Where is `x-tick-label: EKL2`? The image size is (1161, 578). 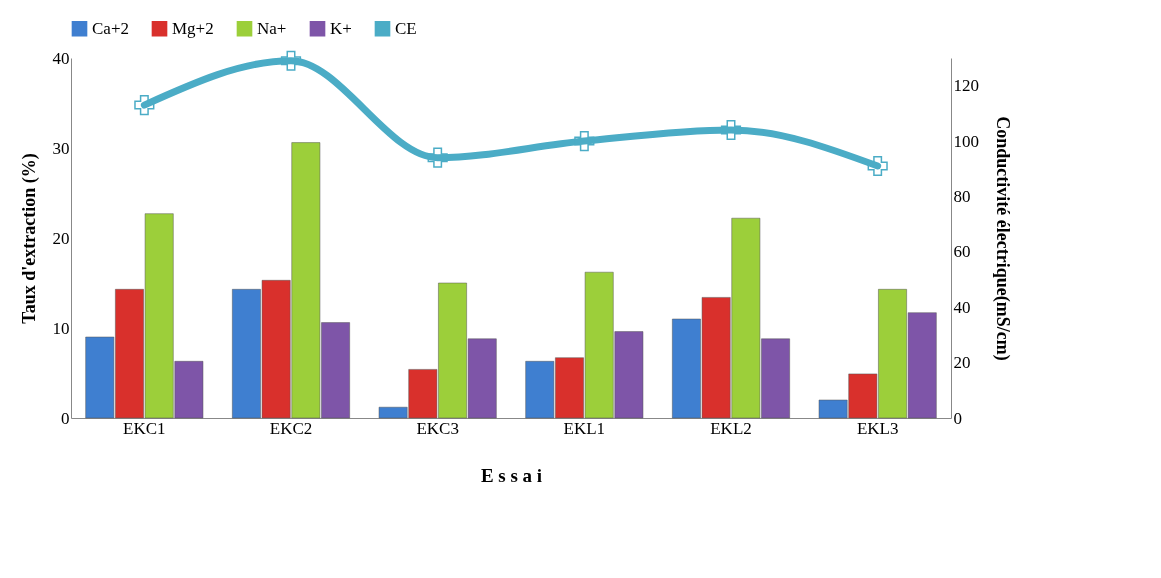 x-tick-label: EKL2 is located at coordinates (731, 428).